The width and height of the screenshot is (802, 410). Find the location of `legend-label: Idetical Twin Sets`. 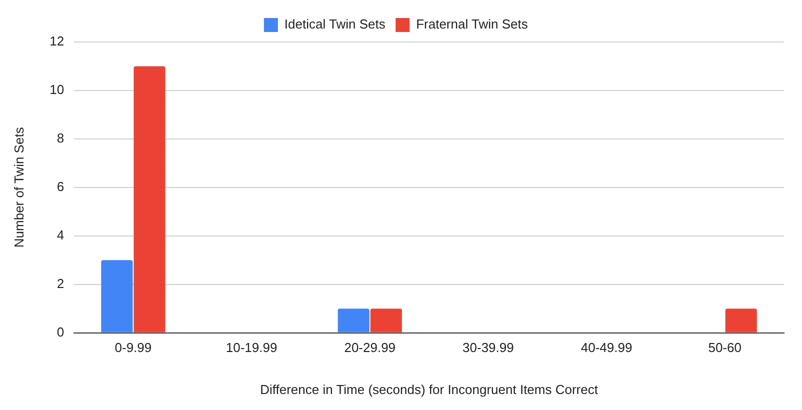

legend-label: Idetical Twin Sets is located at coordinates (335, 24).